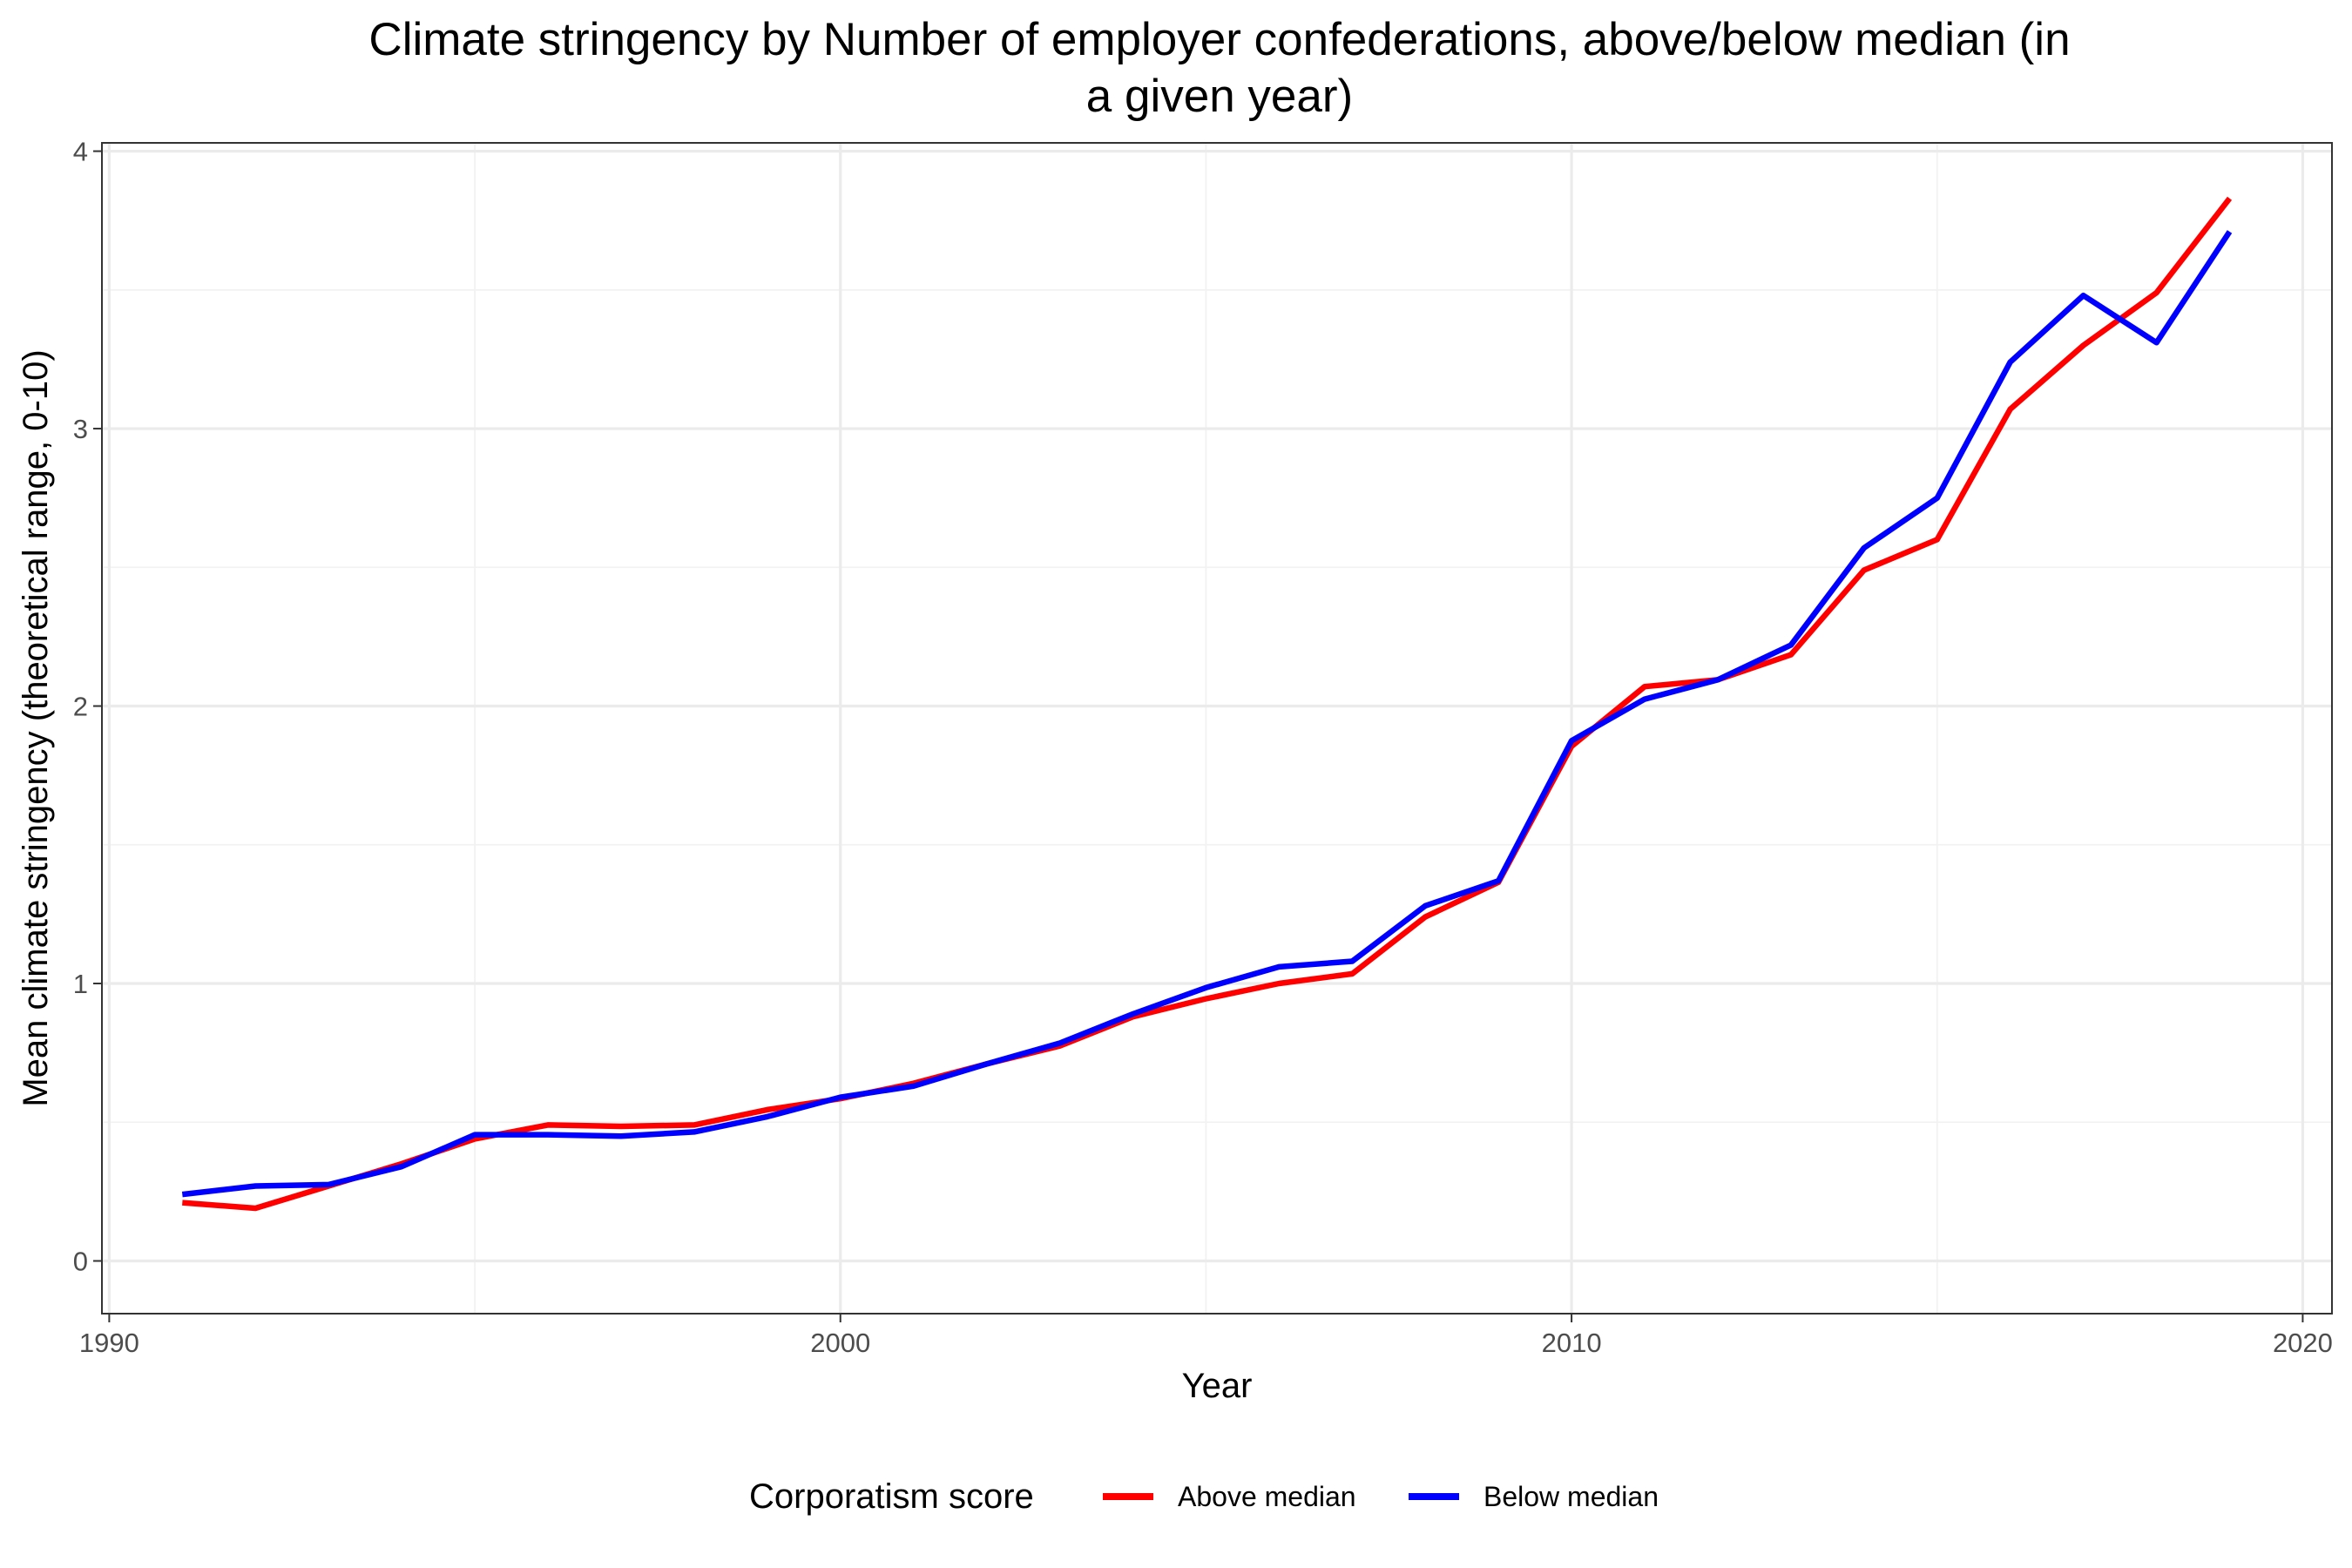 This screenshot has height=1568, width=2352. I want to click on y-tick-label: 0, so click(80, 1261).